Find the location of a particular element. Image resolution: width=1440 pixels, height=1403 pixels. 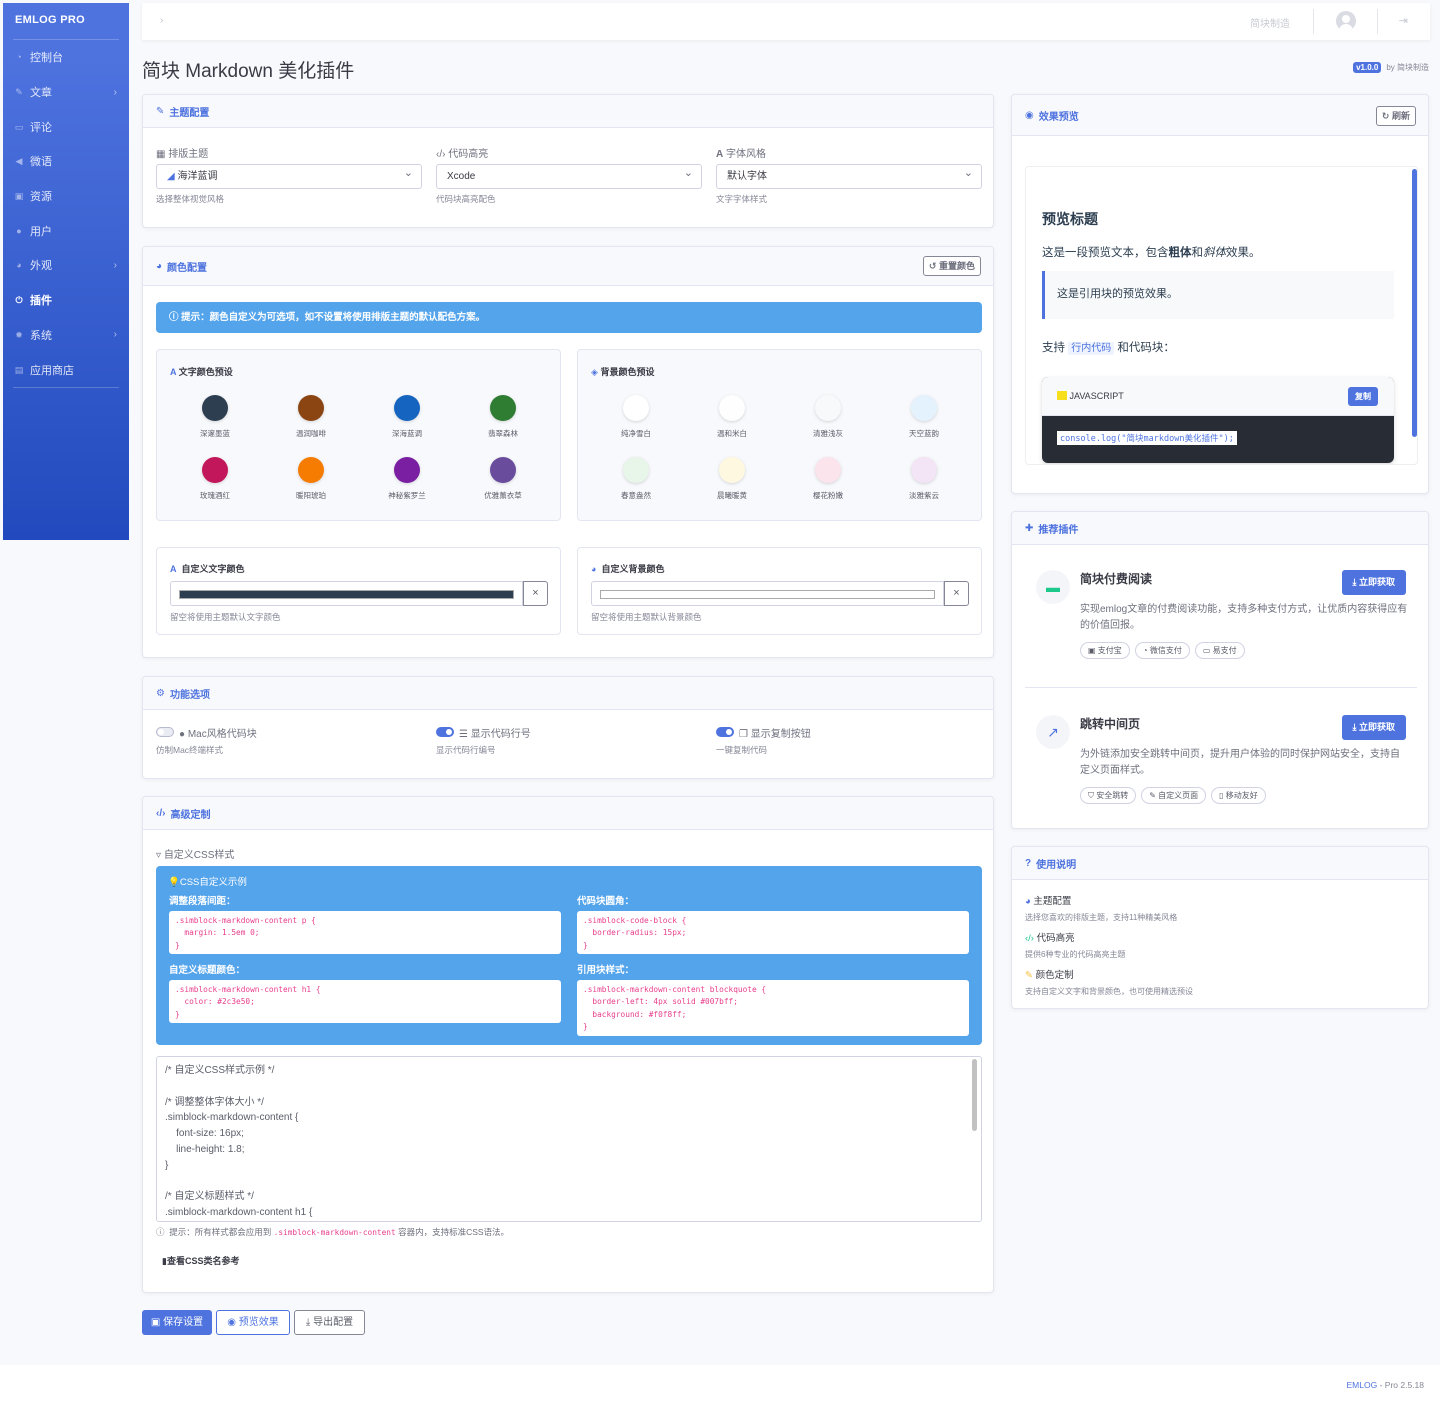

sidebar-item-5: ● 用户 is located at coordinates (66, 230).